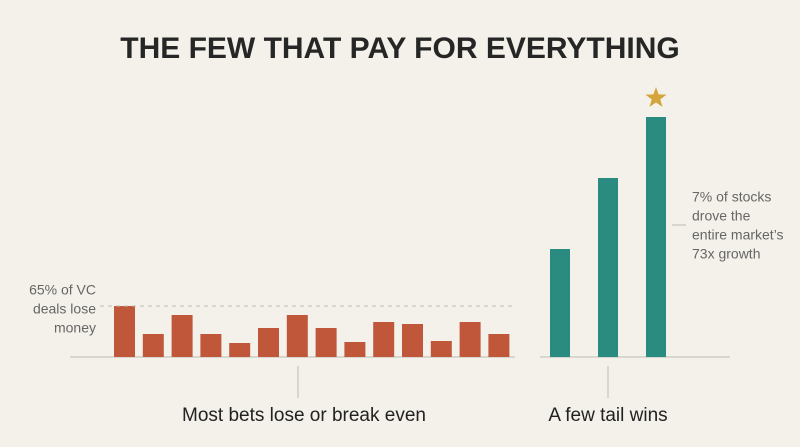  Describe the element at coordinates (399, 48) in the screenshot. I see `chart-title: THE FEW THAT PAY FOR EVERYTHING` at that location.